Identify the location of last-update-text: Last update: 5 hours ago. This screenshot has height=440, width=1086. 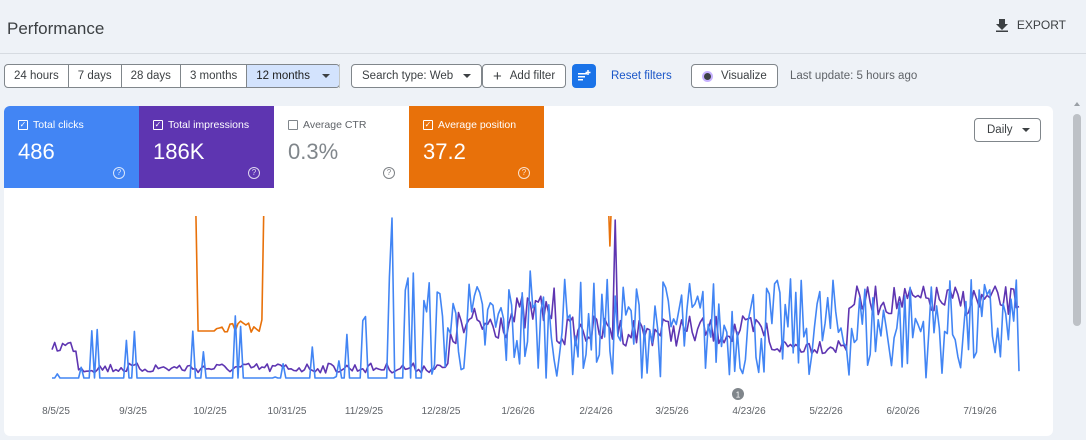
(854, 76).